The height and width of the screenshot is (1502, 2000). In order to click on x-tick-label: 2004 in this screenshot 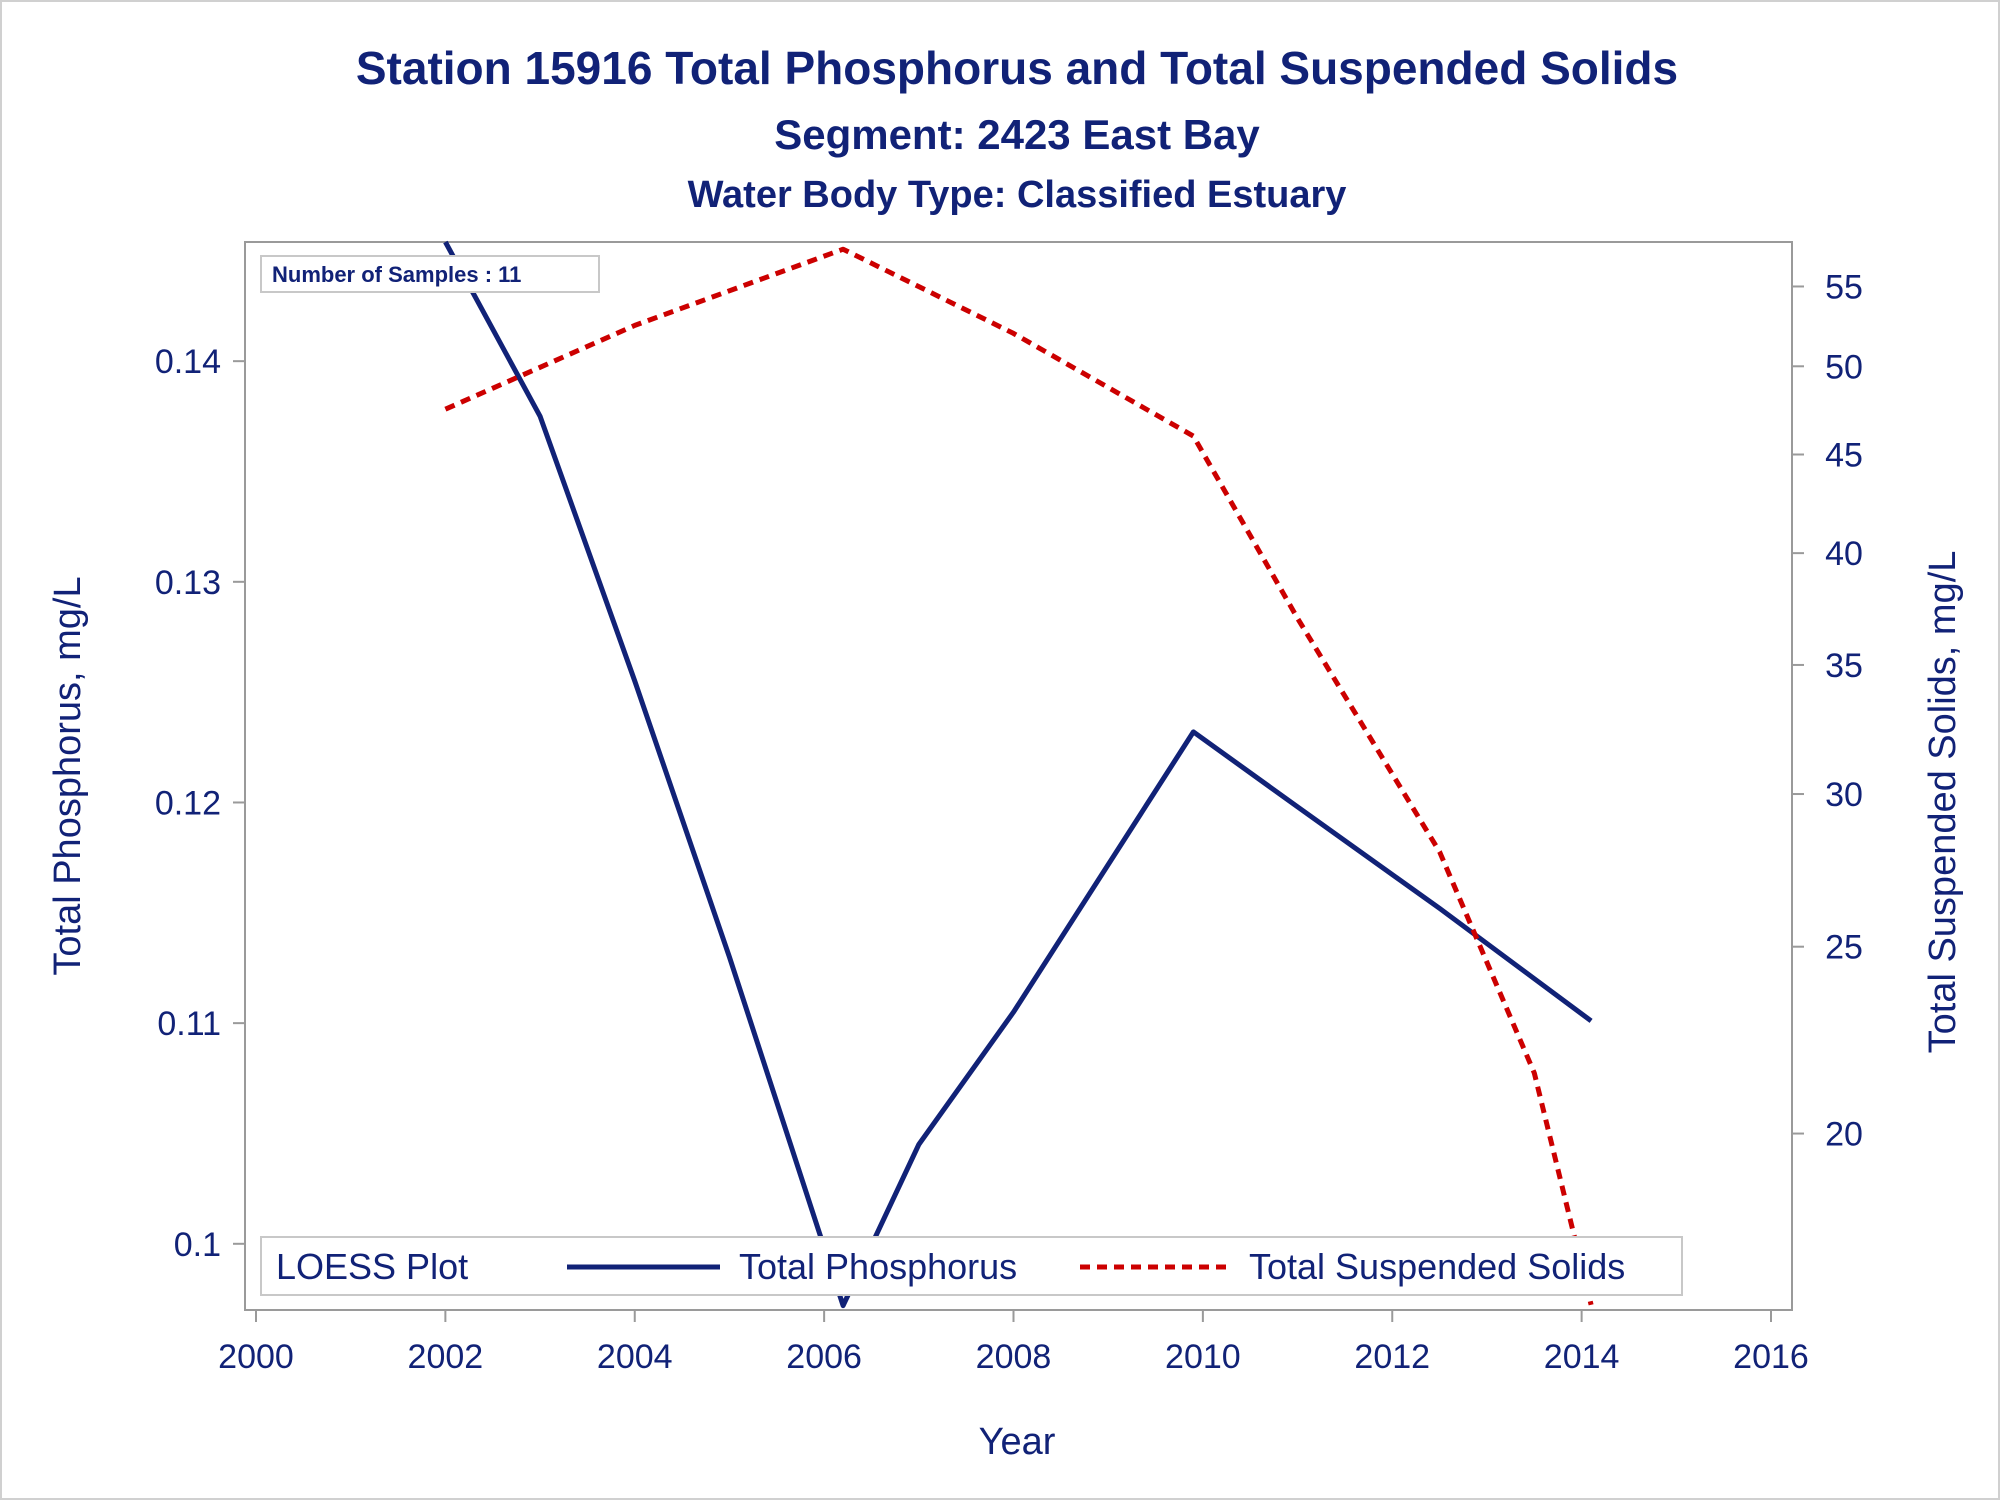, I will do `click(635, 1357)`.